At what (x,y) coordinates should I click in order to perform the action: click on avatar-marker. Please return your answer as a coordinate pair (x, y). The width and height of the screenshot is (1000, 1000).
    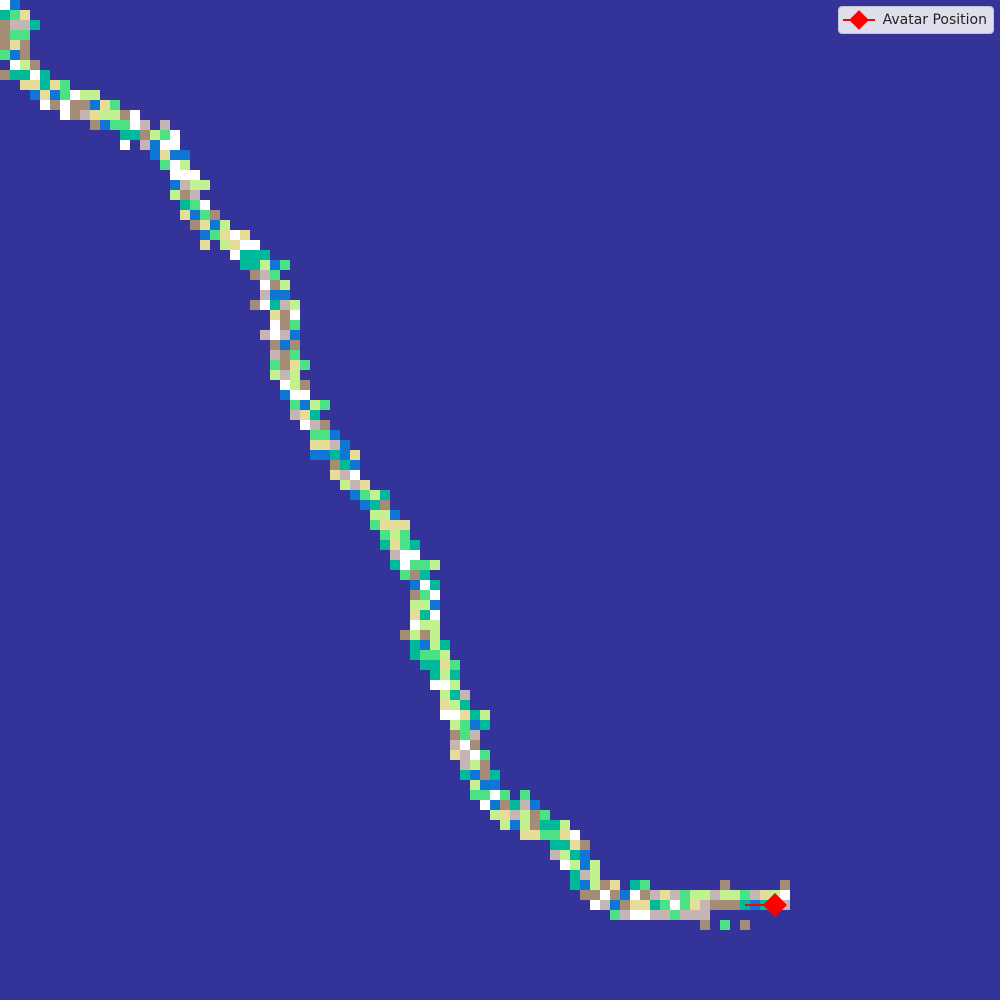
    Looking at the image, I should click on (766, 905).